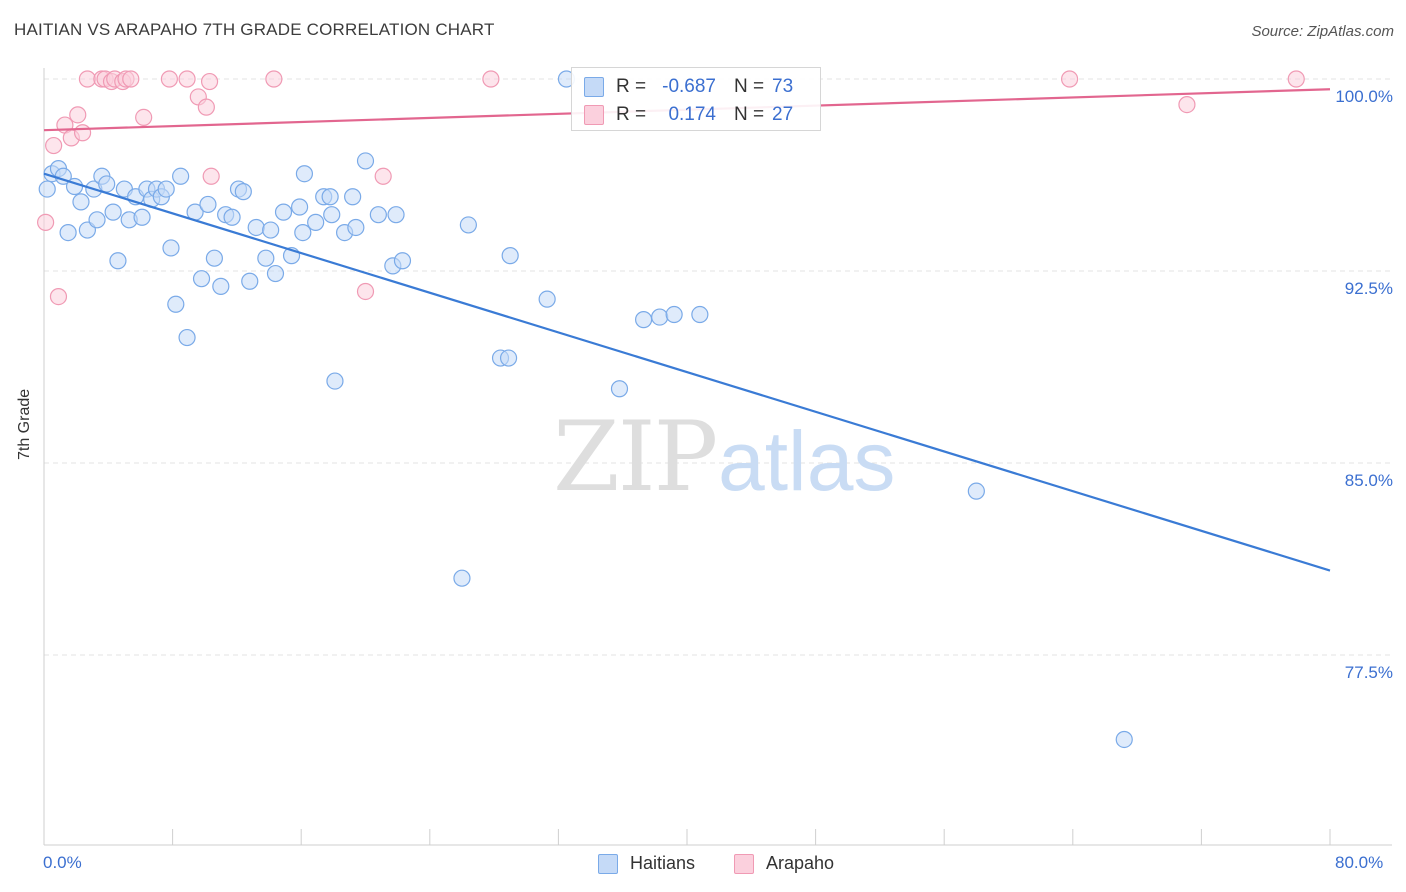 This screenshot has height=892, width=1406. What do you see at coordinates (1364, 96) in the screenshot?
I see `y-tick-label: 100.0%` at bounding box center [1364, 96].